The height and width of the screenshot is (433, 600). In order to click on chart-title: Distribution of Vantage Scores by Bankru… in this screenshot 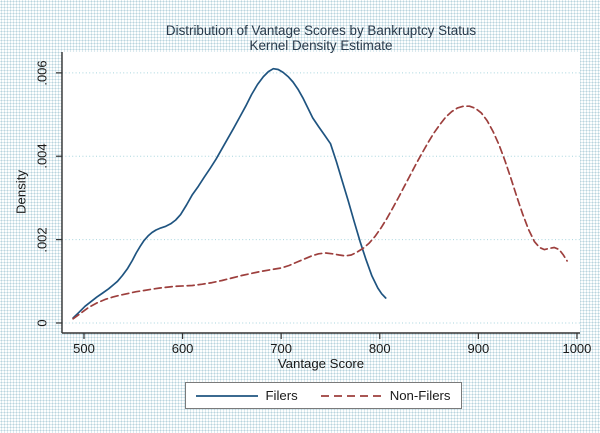, I will do `click(321, 30)`.